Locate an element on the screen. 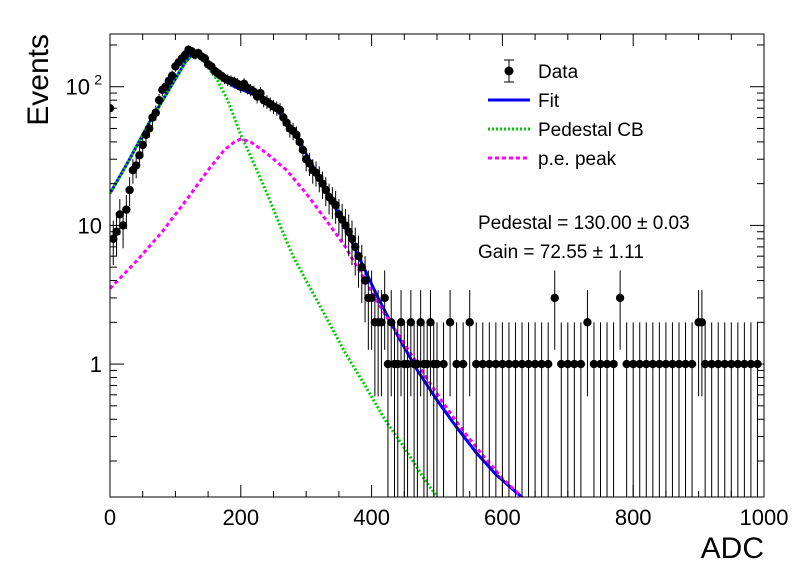 Image resolution: width=796 pixels, height=572 pixels. legend-label: Data is located at coordinates (558, 72).